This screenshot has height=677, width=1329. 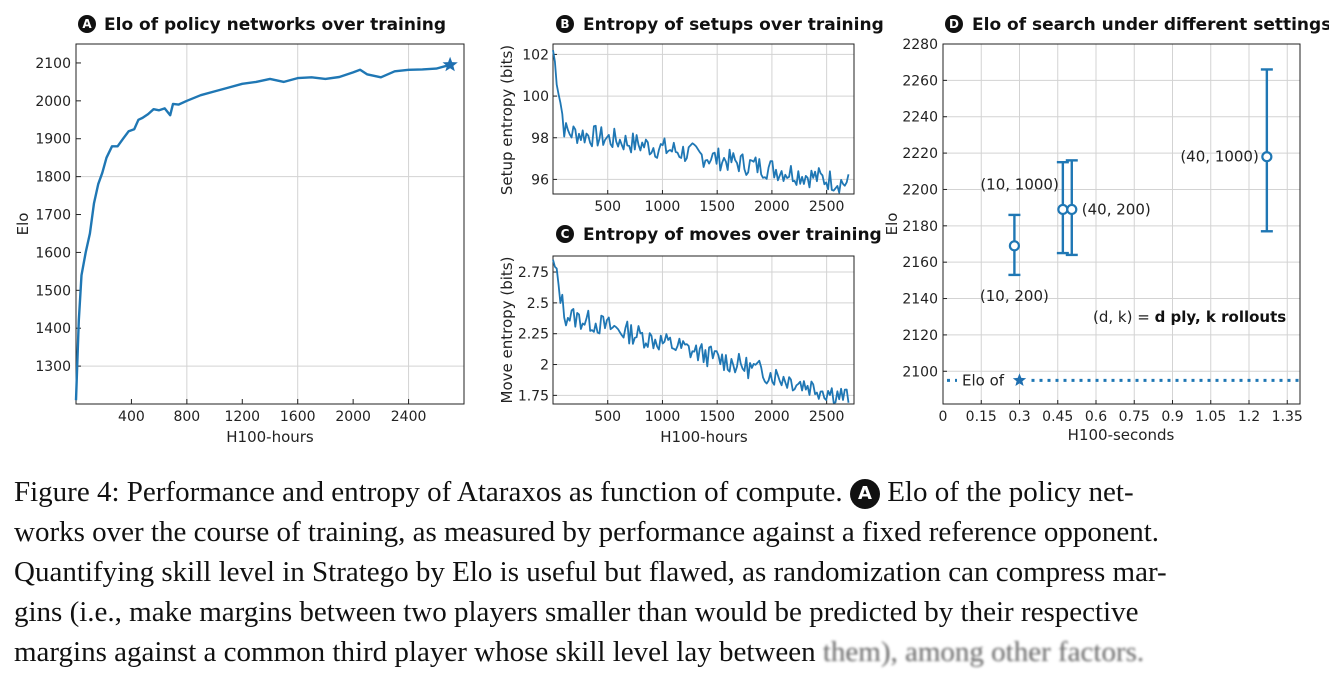 I want to click on panel-c-xtick-label: 1000, so click(x=663, y=417).